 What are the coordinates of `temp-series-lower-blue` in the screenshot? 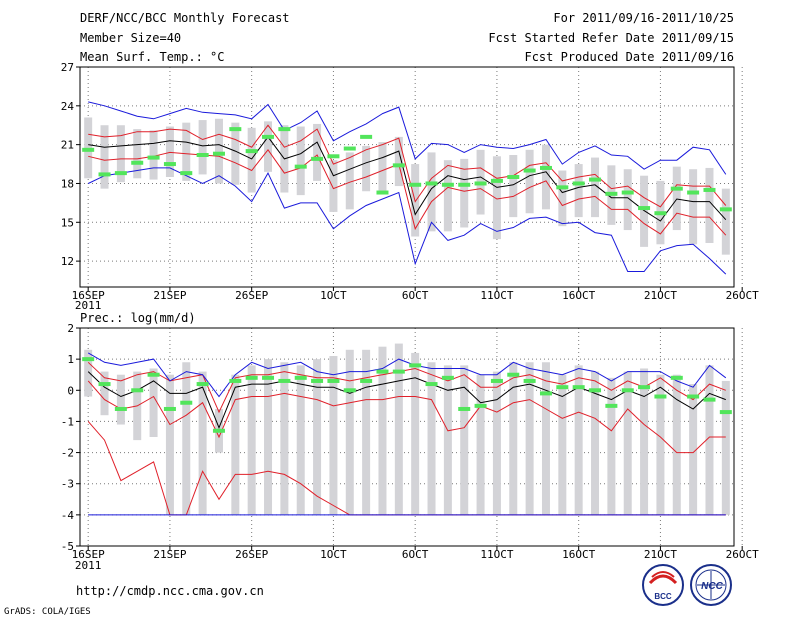 It's located at (407, 221).